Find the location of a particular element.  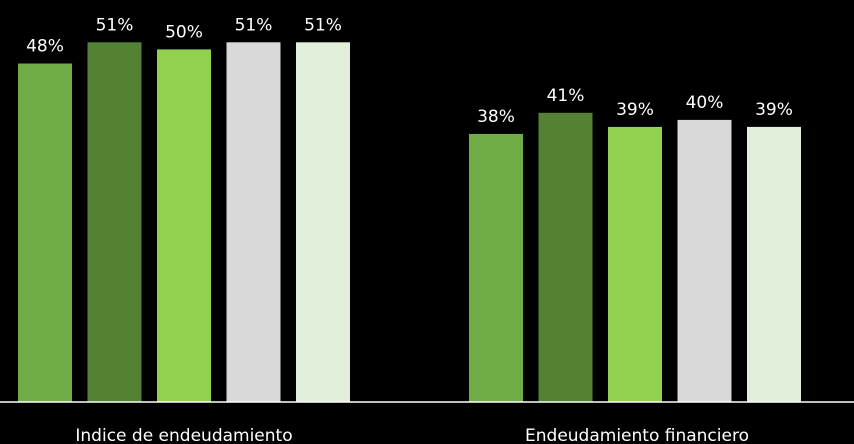

category-label-indice-de-endeudamiento: Indice de endeudamiento is located at coordinates (183, 435).